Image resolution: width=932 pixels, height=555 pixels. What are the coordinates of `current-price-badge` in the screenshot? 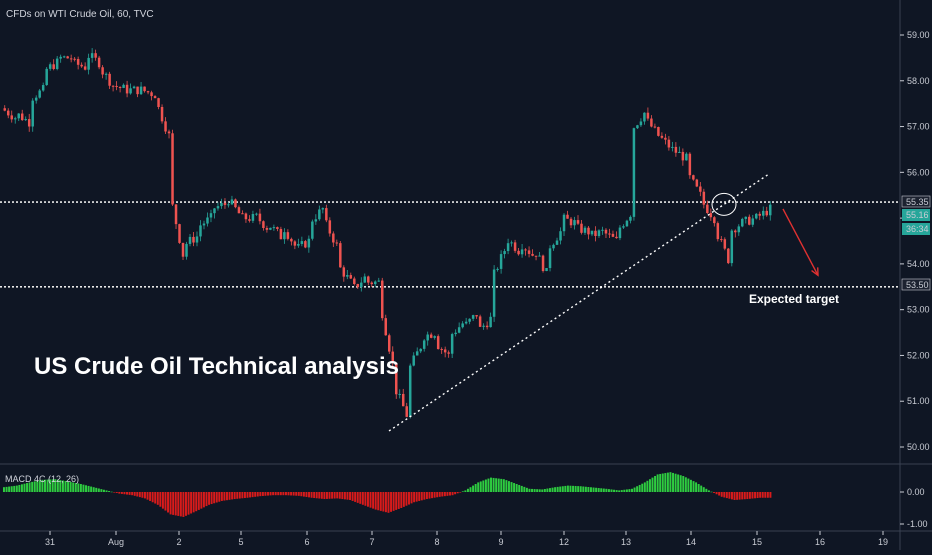 It's located at (916, 215).